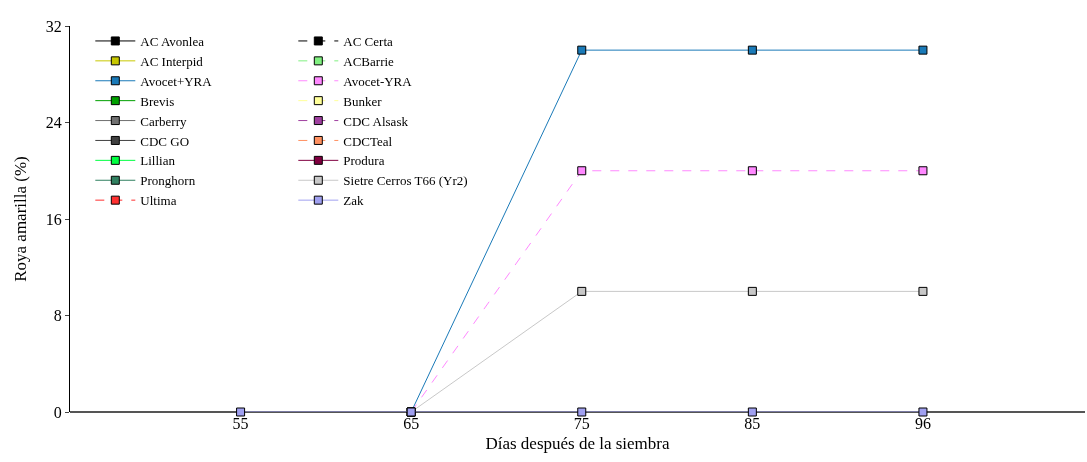 The height and width of the screenshot is (462, 1087). Describe the element at coordinates (165, 141) in the screenshot. I see `legend-label: CDC GO` at that location.